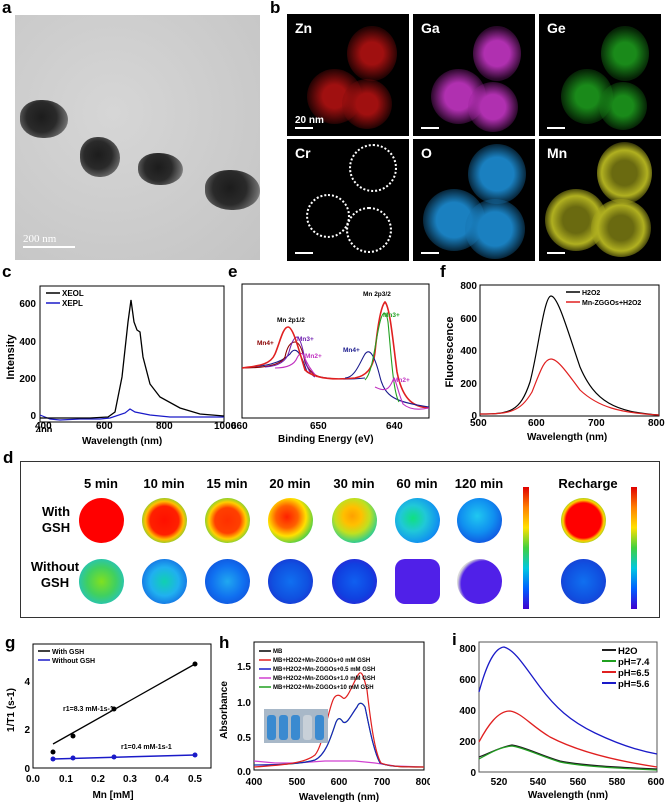  Describe the element at coordinates (567, 437) in the screenshot. I see `x-axis-label-f: Wavelength (nm)` at that location.